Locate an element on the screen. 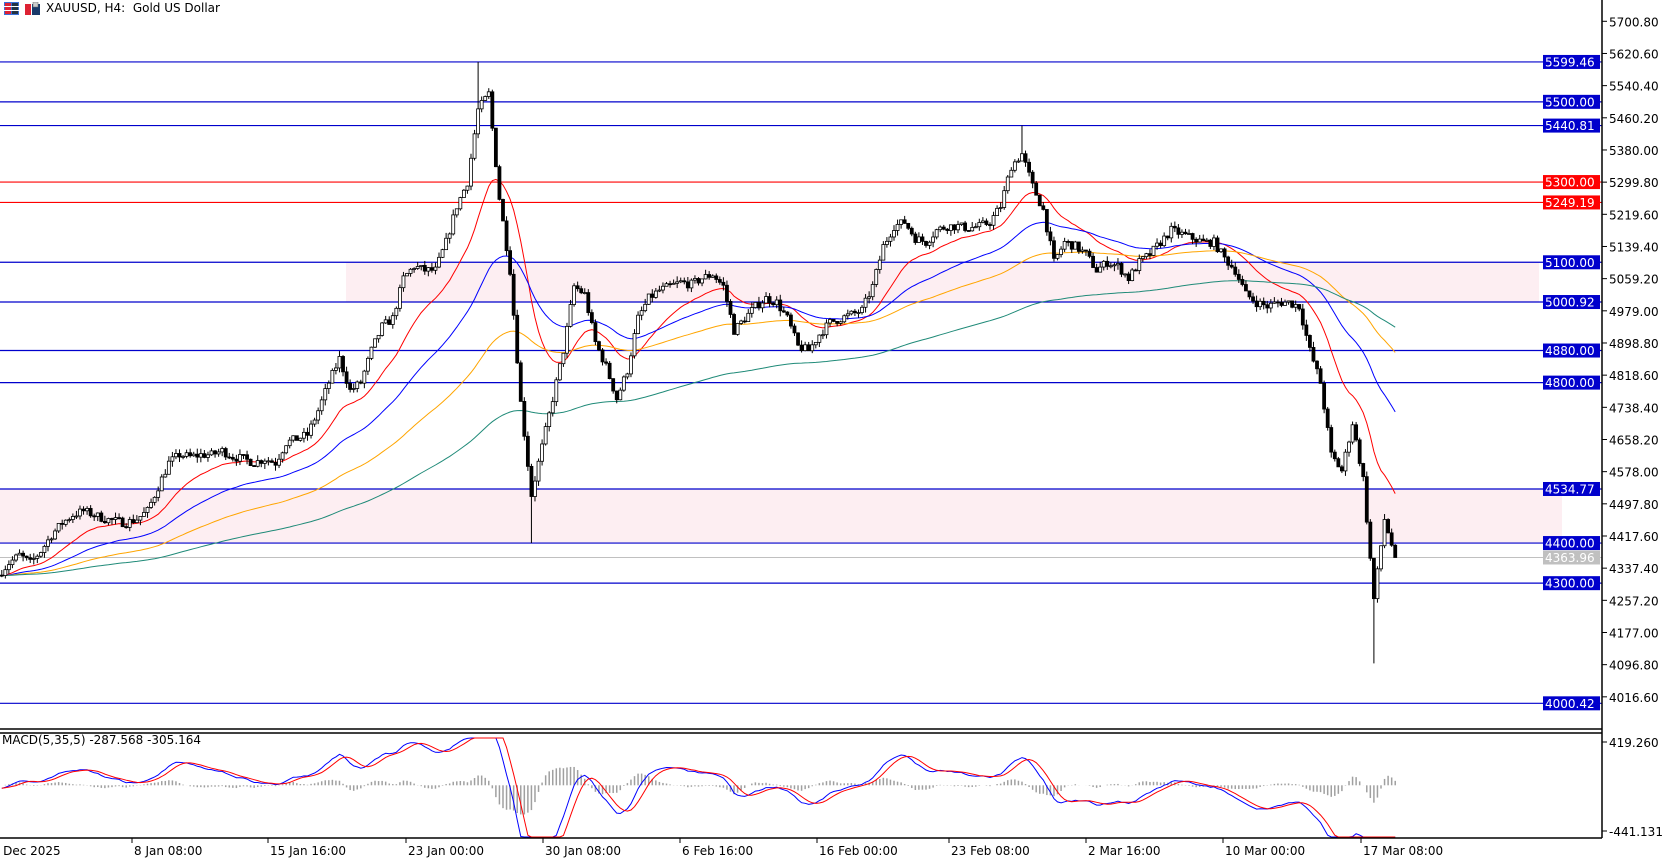 This screenshot has height=861, width=1662. level-price-label: 5000.92 is located at coordinates (1570, 303).